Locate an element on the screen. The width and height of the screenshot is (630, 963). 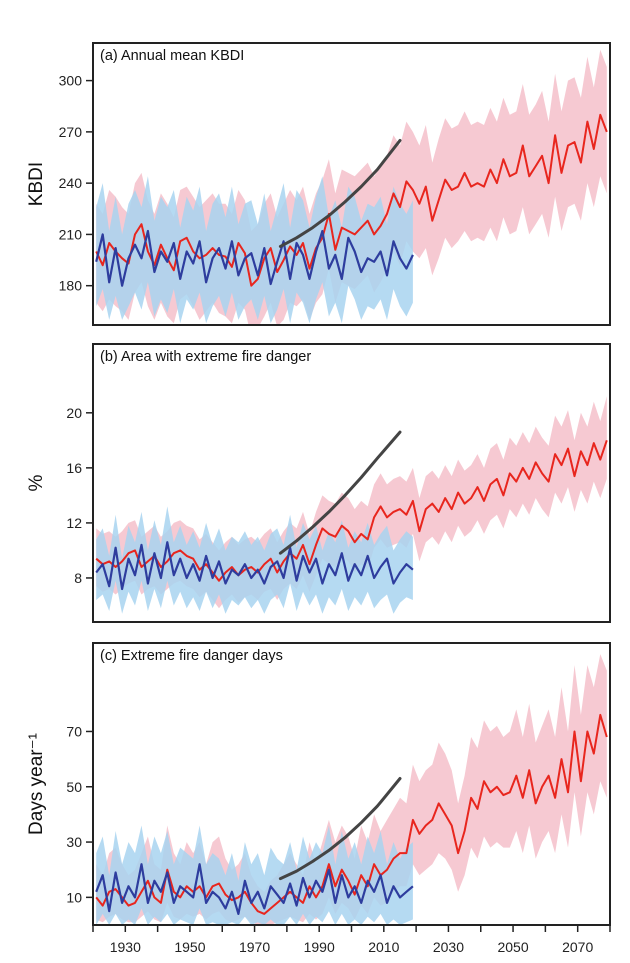
y-tick-label: 16 is located at coordinates (74, 468).